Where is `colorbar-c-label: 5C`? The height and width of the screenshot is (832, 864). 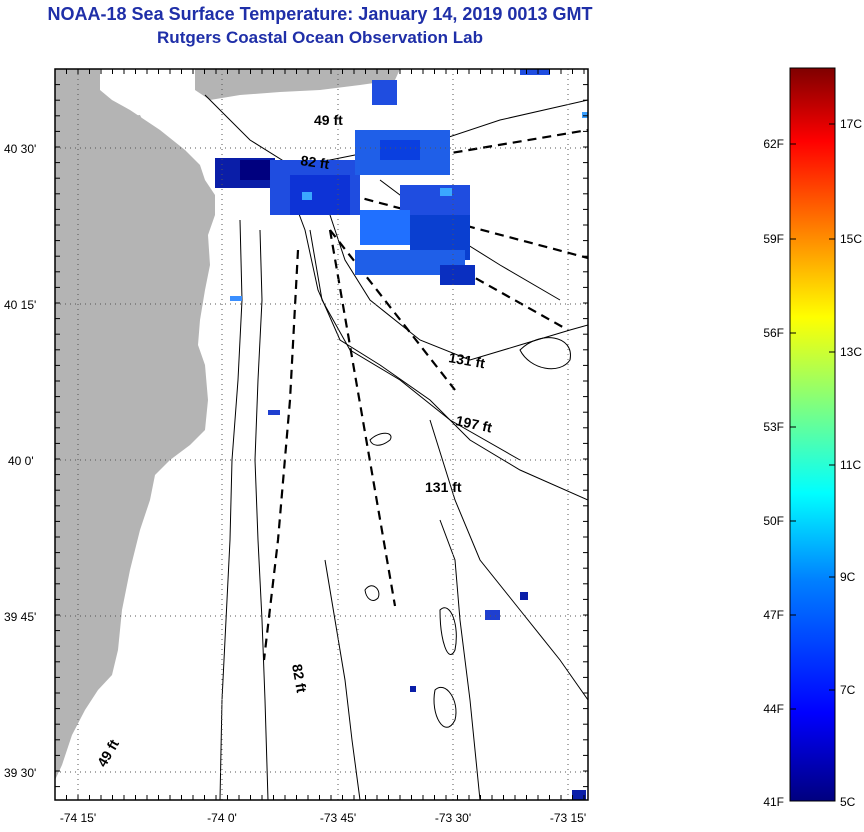 colorbar-c-label: 5C is located at coordinates (848, 802).